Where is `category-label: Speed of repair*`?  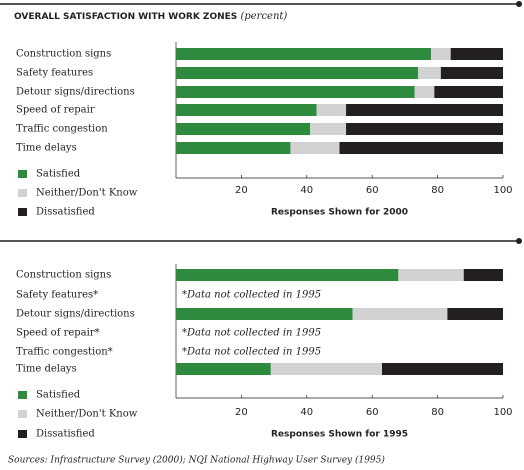 category-label: Speed of repair* is located at coordinates (58, 333).